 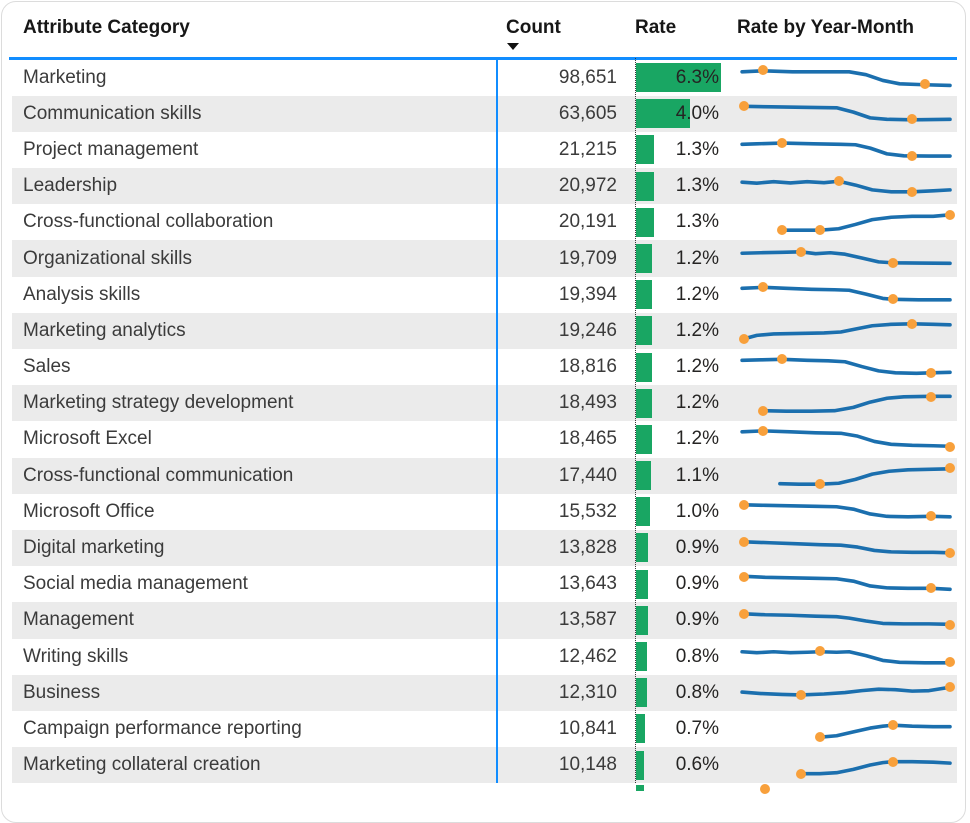 I want to click on sort-descending-icon, so click(x=513, y=46).